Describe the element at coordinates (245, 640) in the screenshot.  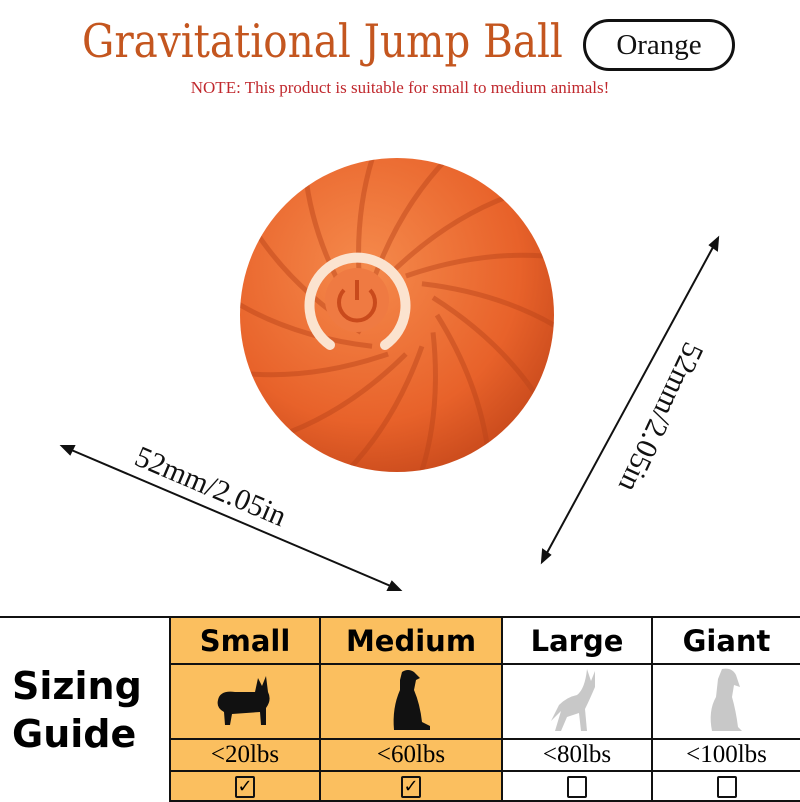
I see `size-small-header: Small` at that location.